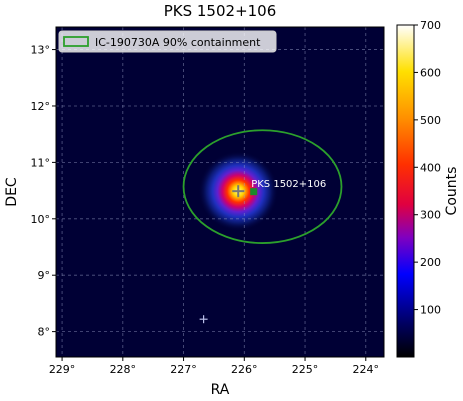  I want to click on y-tick-label: 9°, so click(44, 275).